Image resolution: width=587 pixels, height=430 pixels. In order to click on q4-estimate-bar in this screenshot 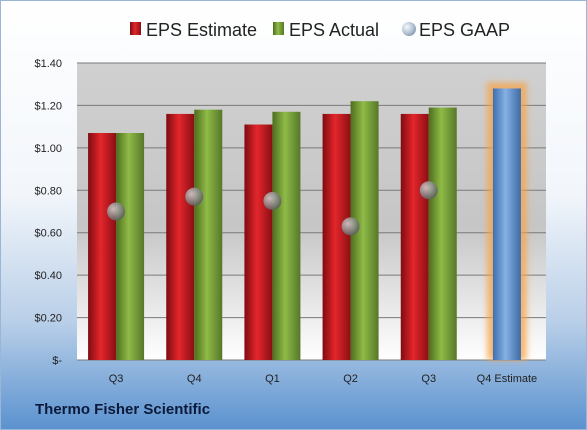, I will do `click(506, 224)`.